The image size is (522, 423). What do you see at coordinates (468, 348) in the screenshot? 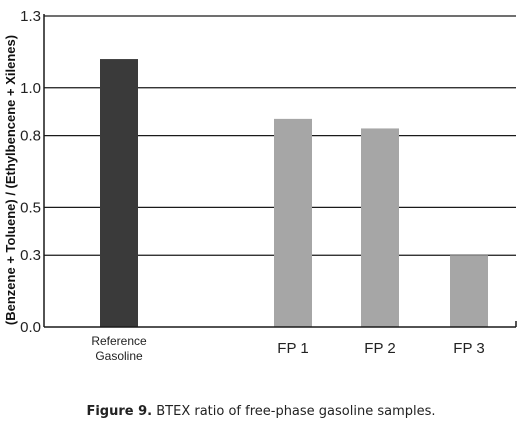
I see `x-category-label: FP 3` at bounding box center [468, 348].